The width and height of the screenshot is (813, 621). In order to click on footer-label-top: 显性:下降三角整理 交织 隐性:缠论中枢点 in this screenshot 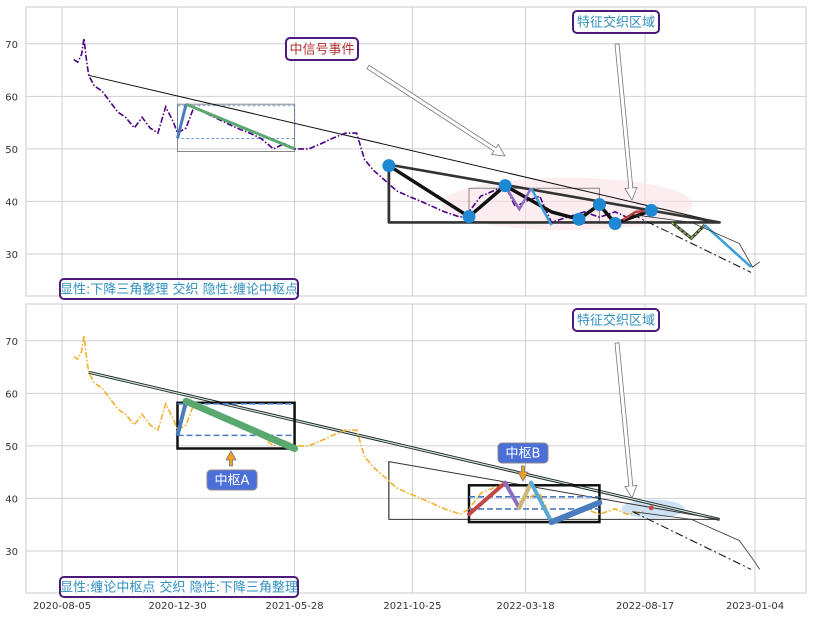, I will do `click(179, 290)`.